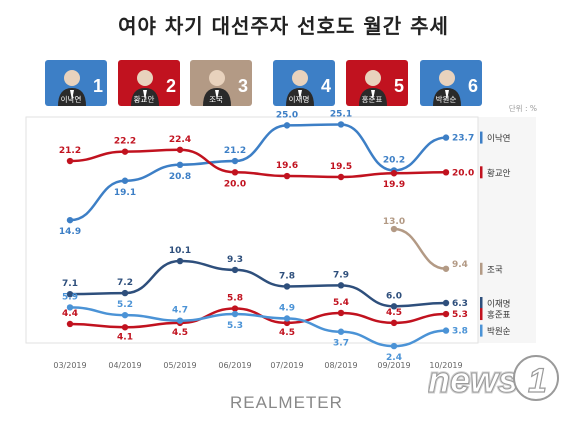 This screenshot has height=422, width=567. Describe the element at coordinates (70, 232) in the screenshot. I see `data-label: 14.9` at that location.